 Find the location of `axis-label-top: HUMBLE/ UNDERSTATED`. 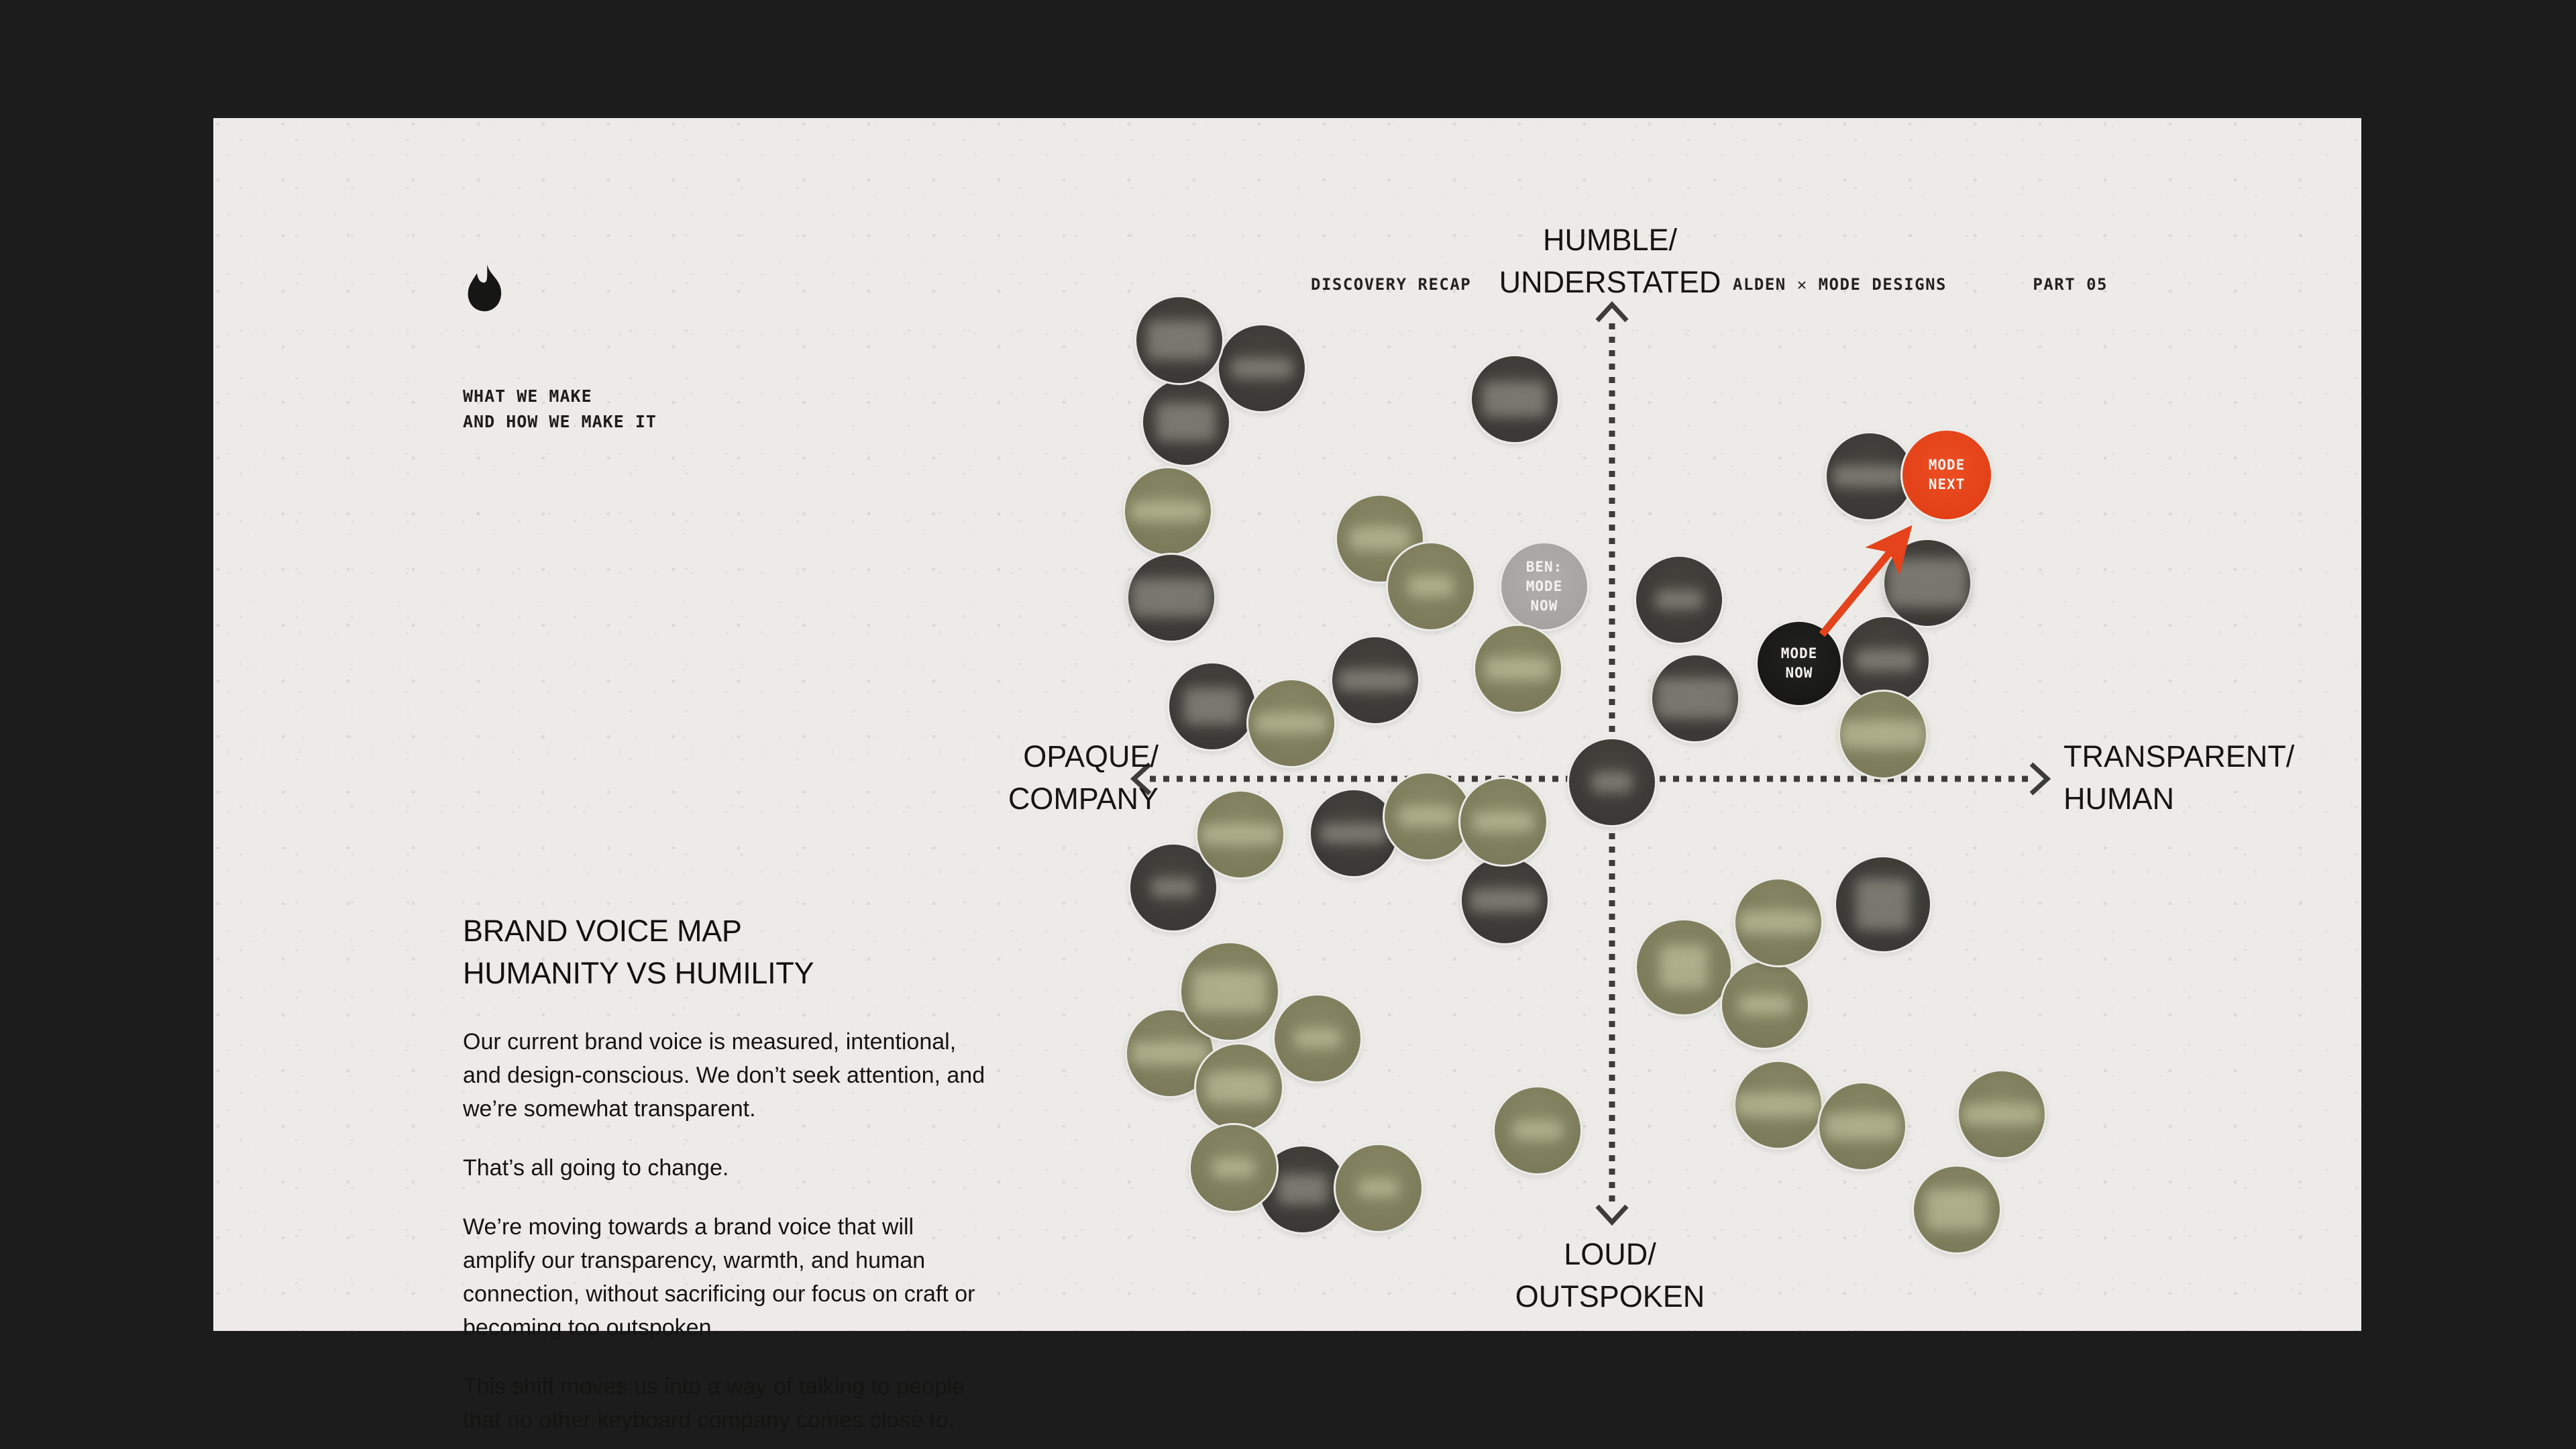

axis-label-top: HUMBLE/ UNDERSTATED is located at coordinates (1610, 261).